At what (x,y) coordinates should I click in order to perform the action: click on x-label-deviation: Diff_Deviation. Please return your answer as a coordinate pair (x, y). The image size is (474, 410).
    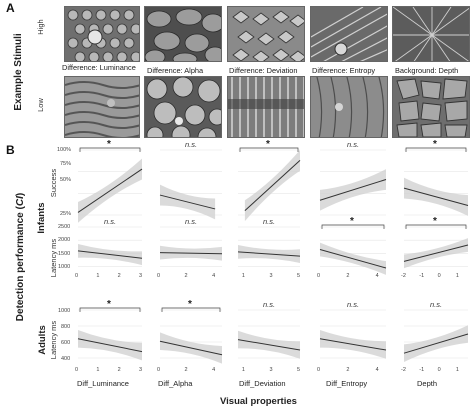
    Looking at the image, I should click on (262, 383).